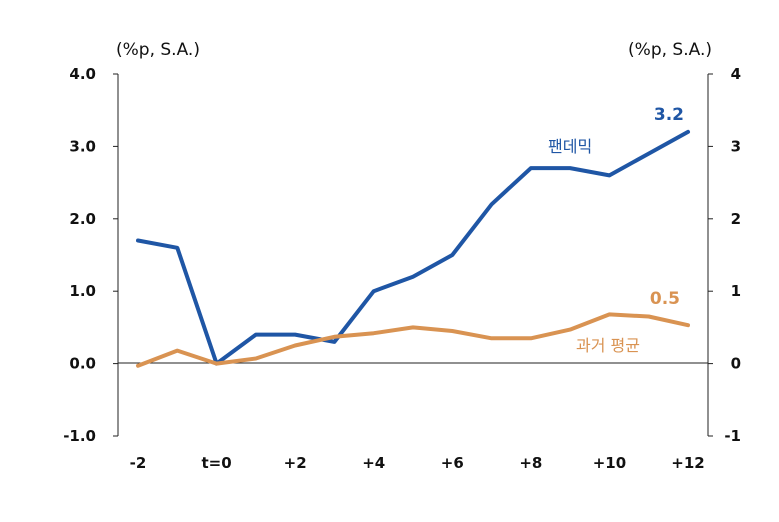  I want to click on series-name-past-average: 과거 평균, so click(608, 345).